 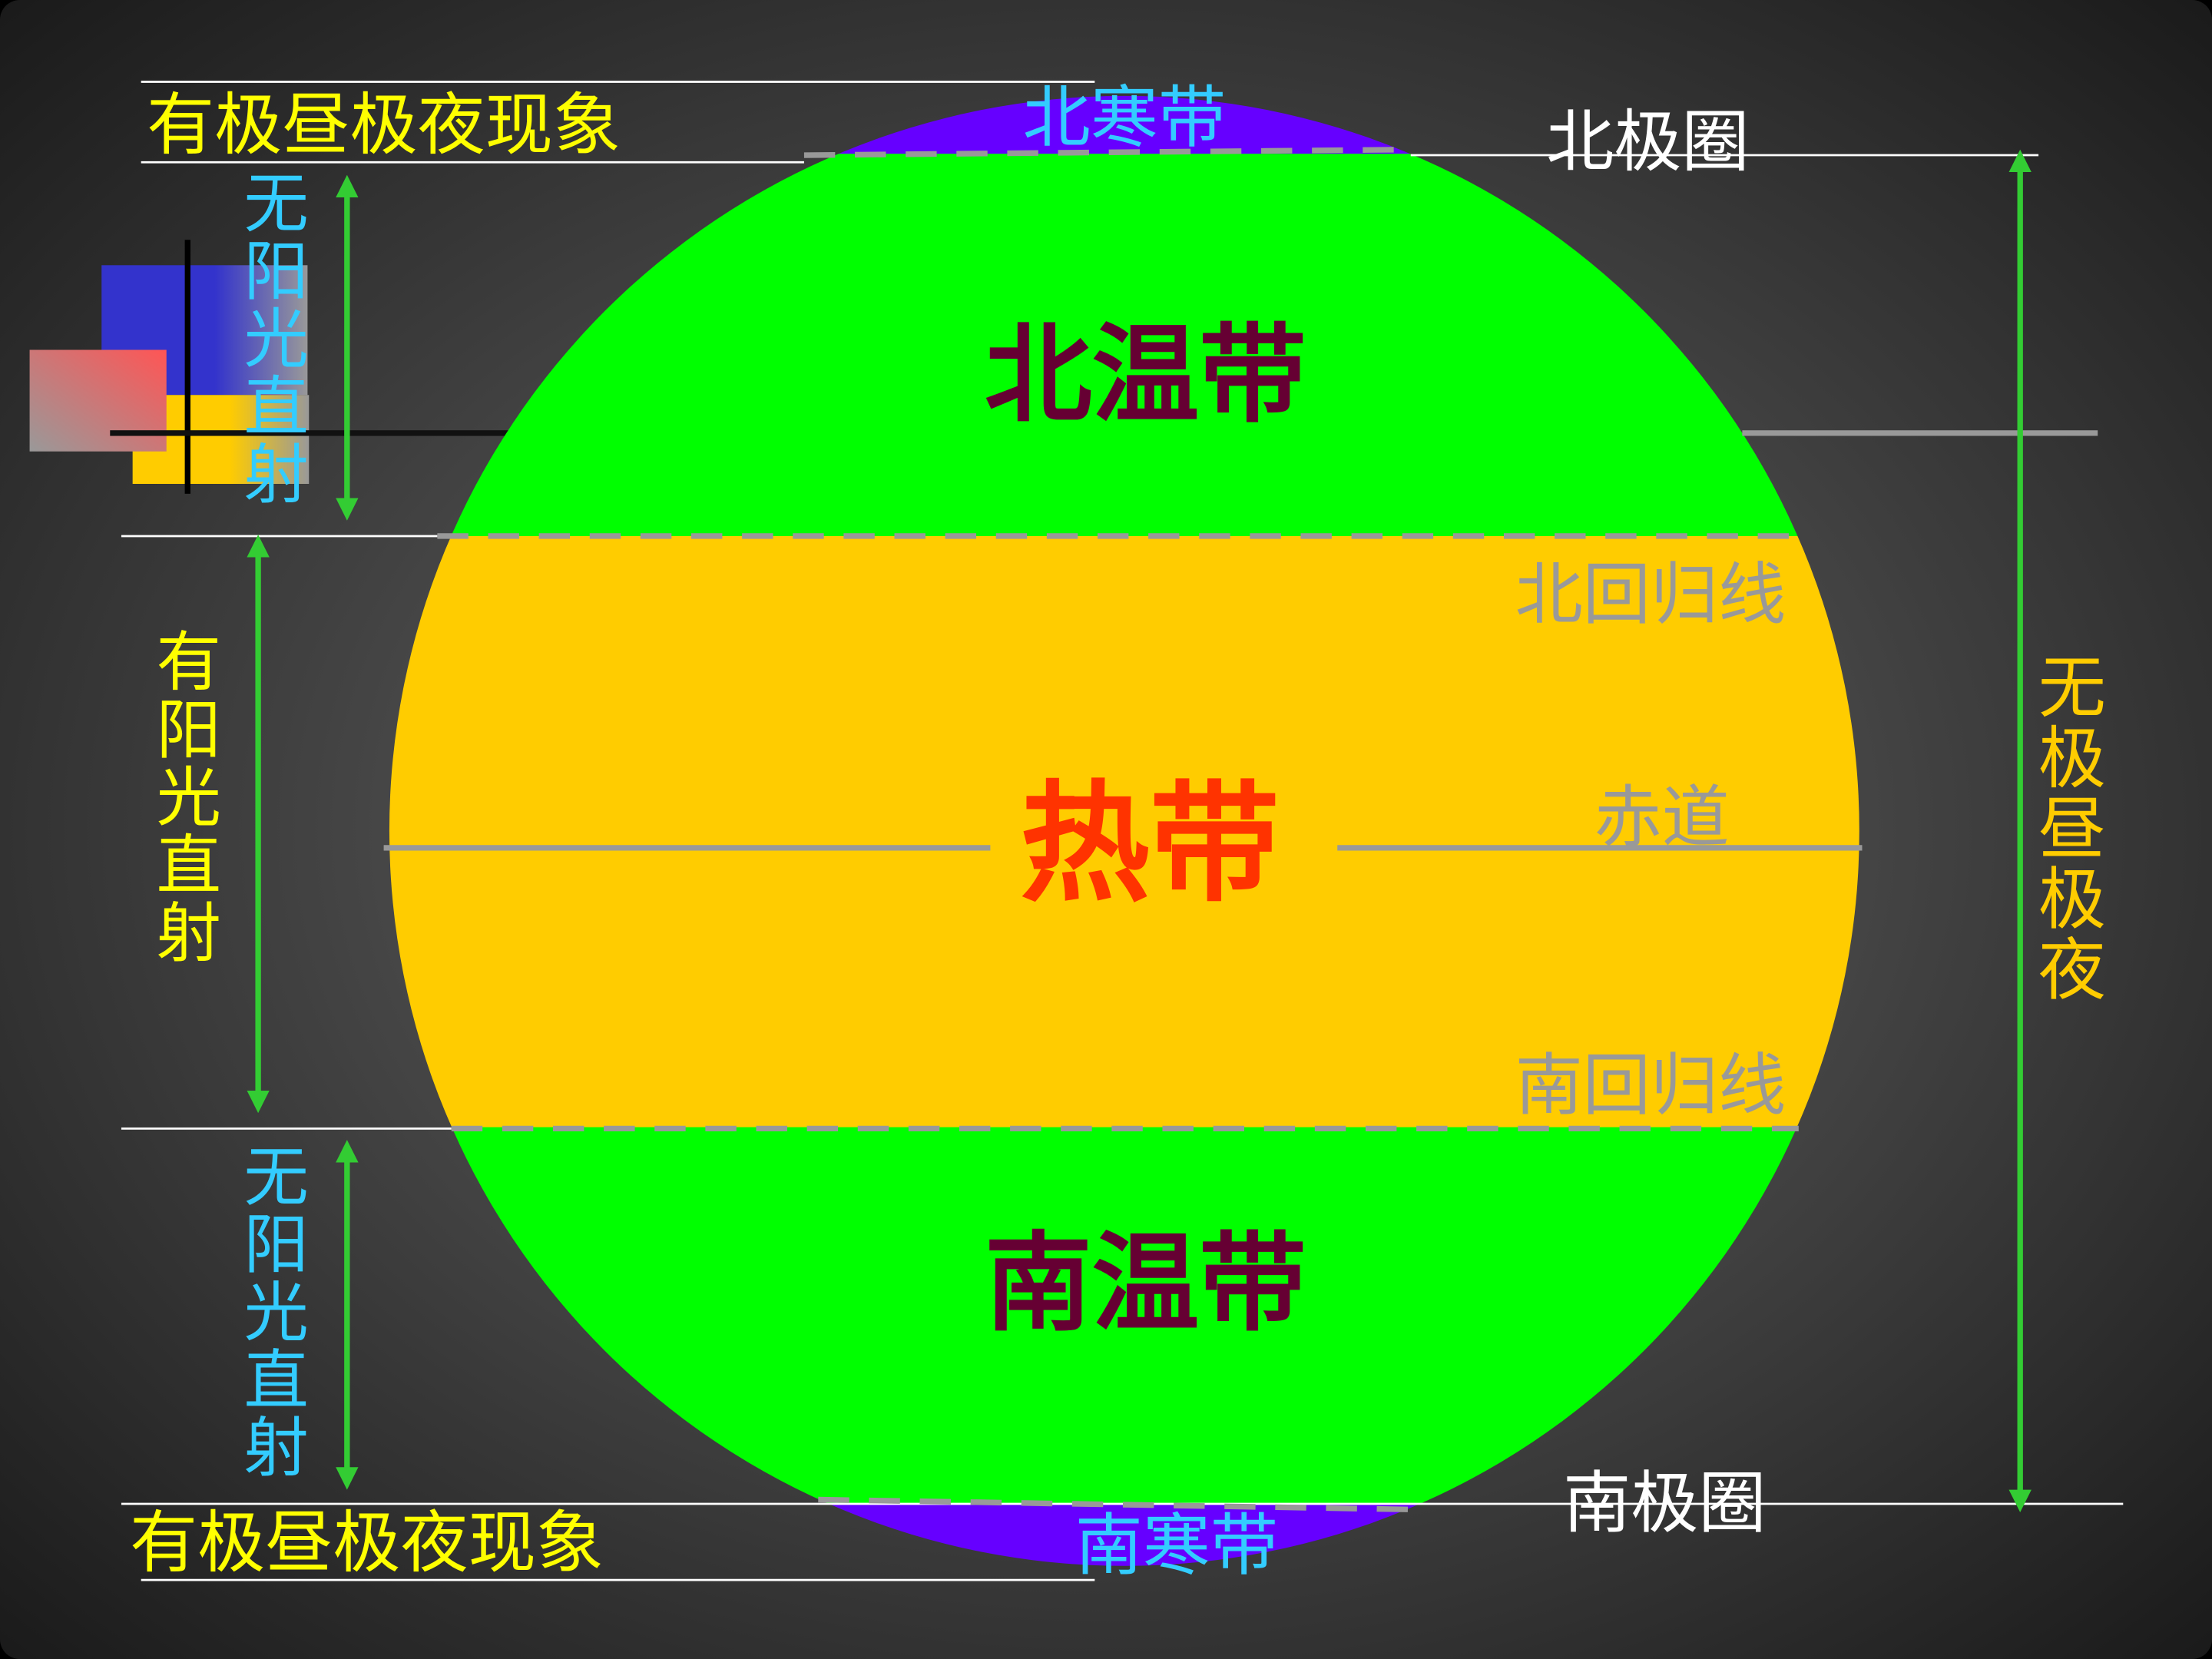 I want to click on no-direct-sun-south: 无阳光直射, so click(x=271, y=1312).